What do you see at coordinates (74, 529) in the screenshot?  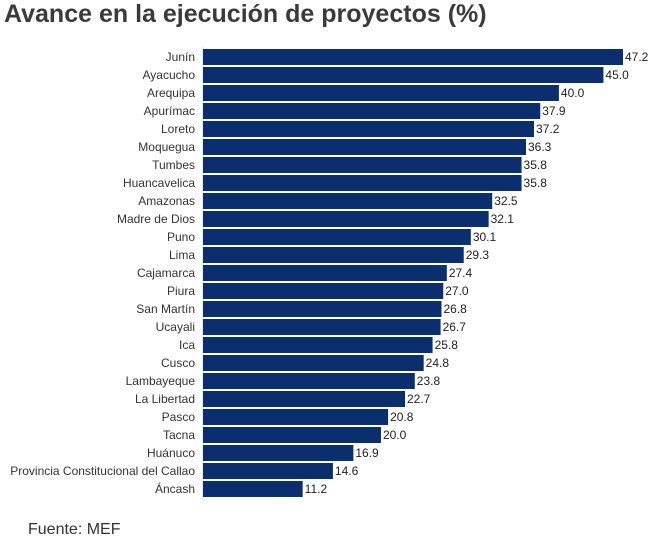 I see `source-note: Fuente: MEF` at bounding box center [74, 529].